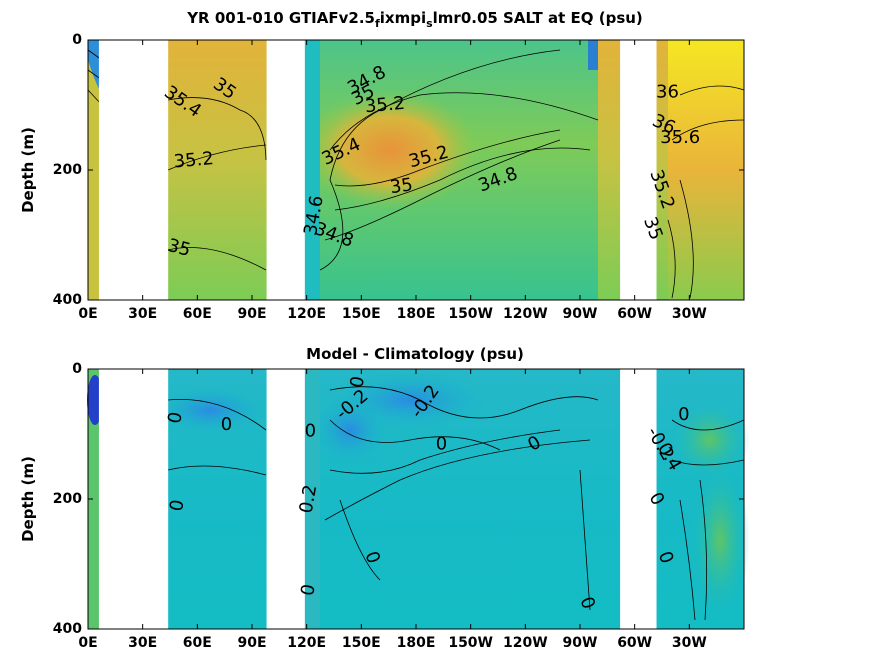 The height and width of the screenshot is (656, 875). I want to click on bottom-y-axis-label: Depth (m), so click(28, 499).